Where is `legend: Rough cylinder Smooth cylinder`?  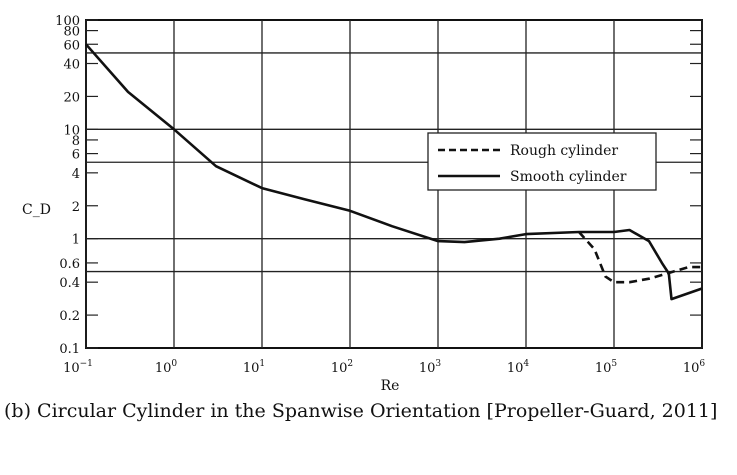 legend: Rough cylinder Smooth cylinder is located at coordinates (542, 161).